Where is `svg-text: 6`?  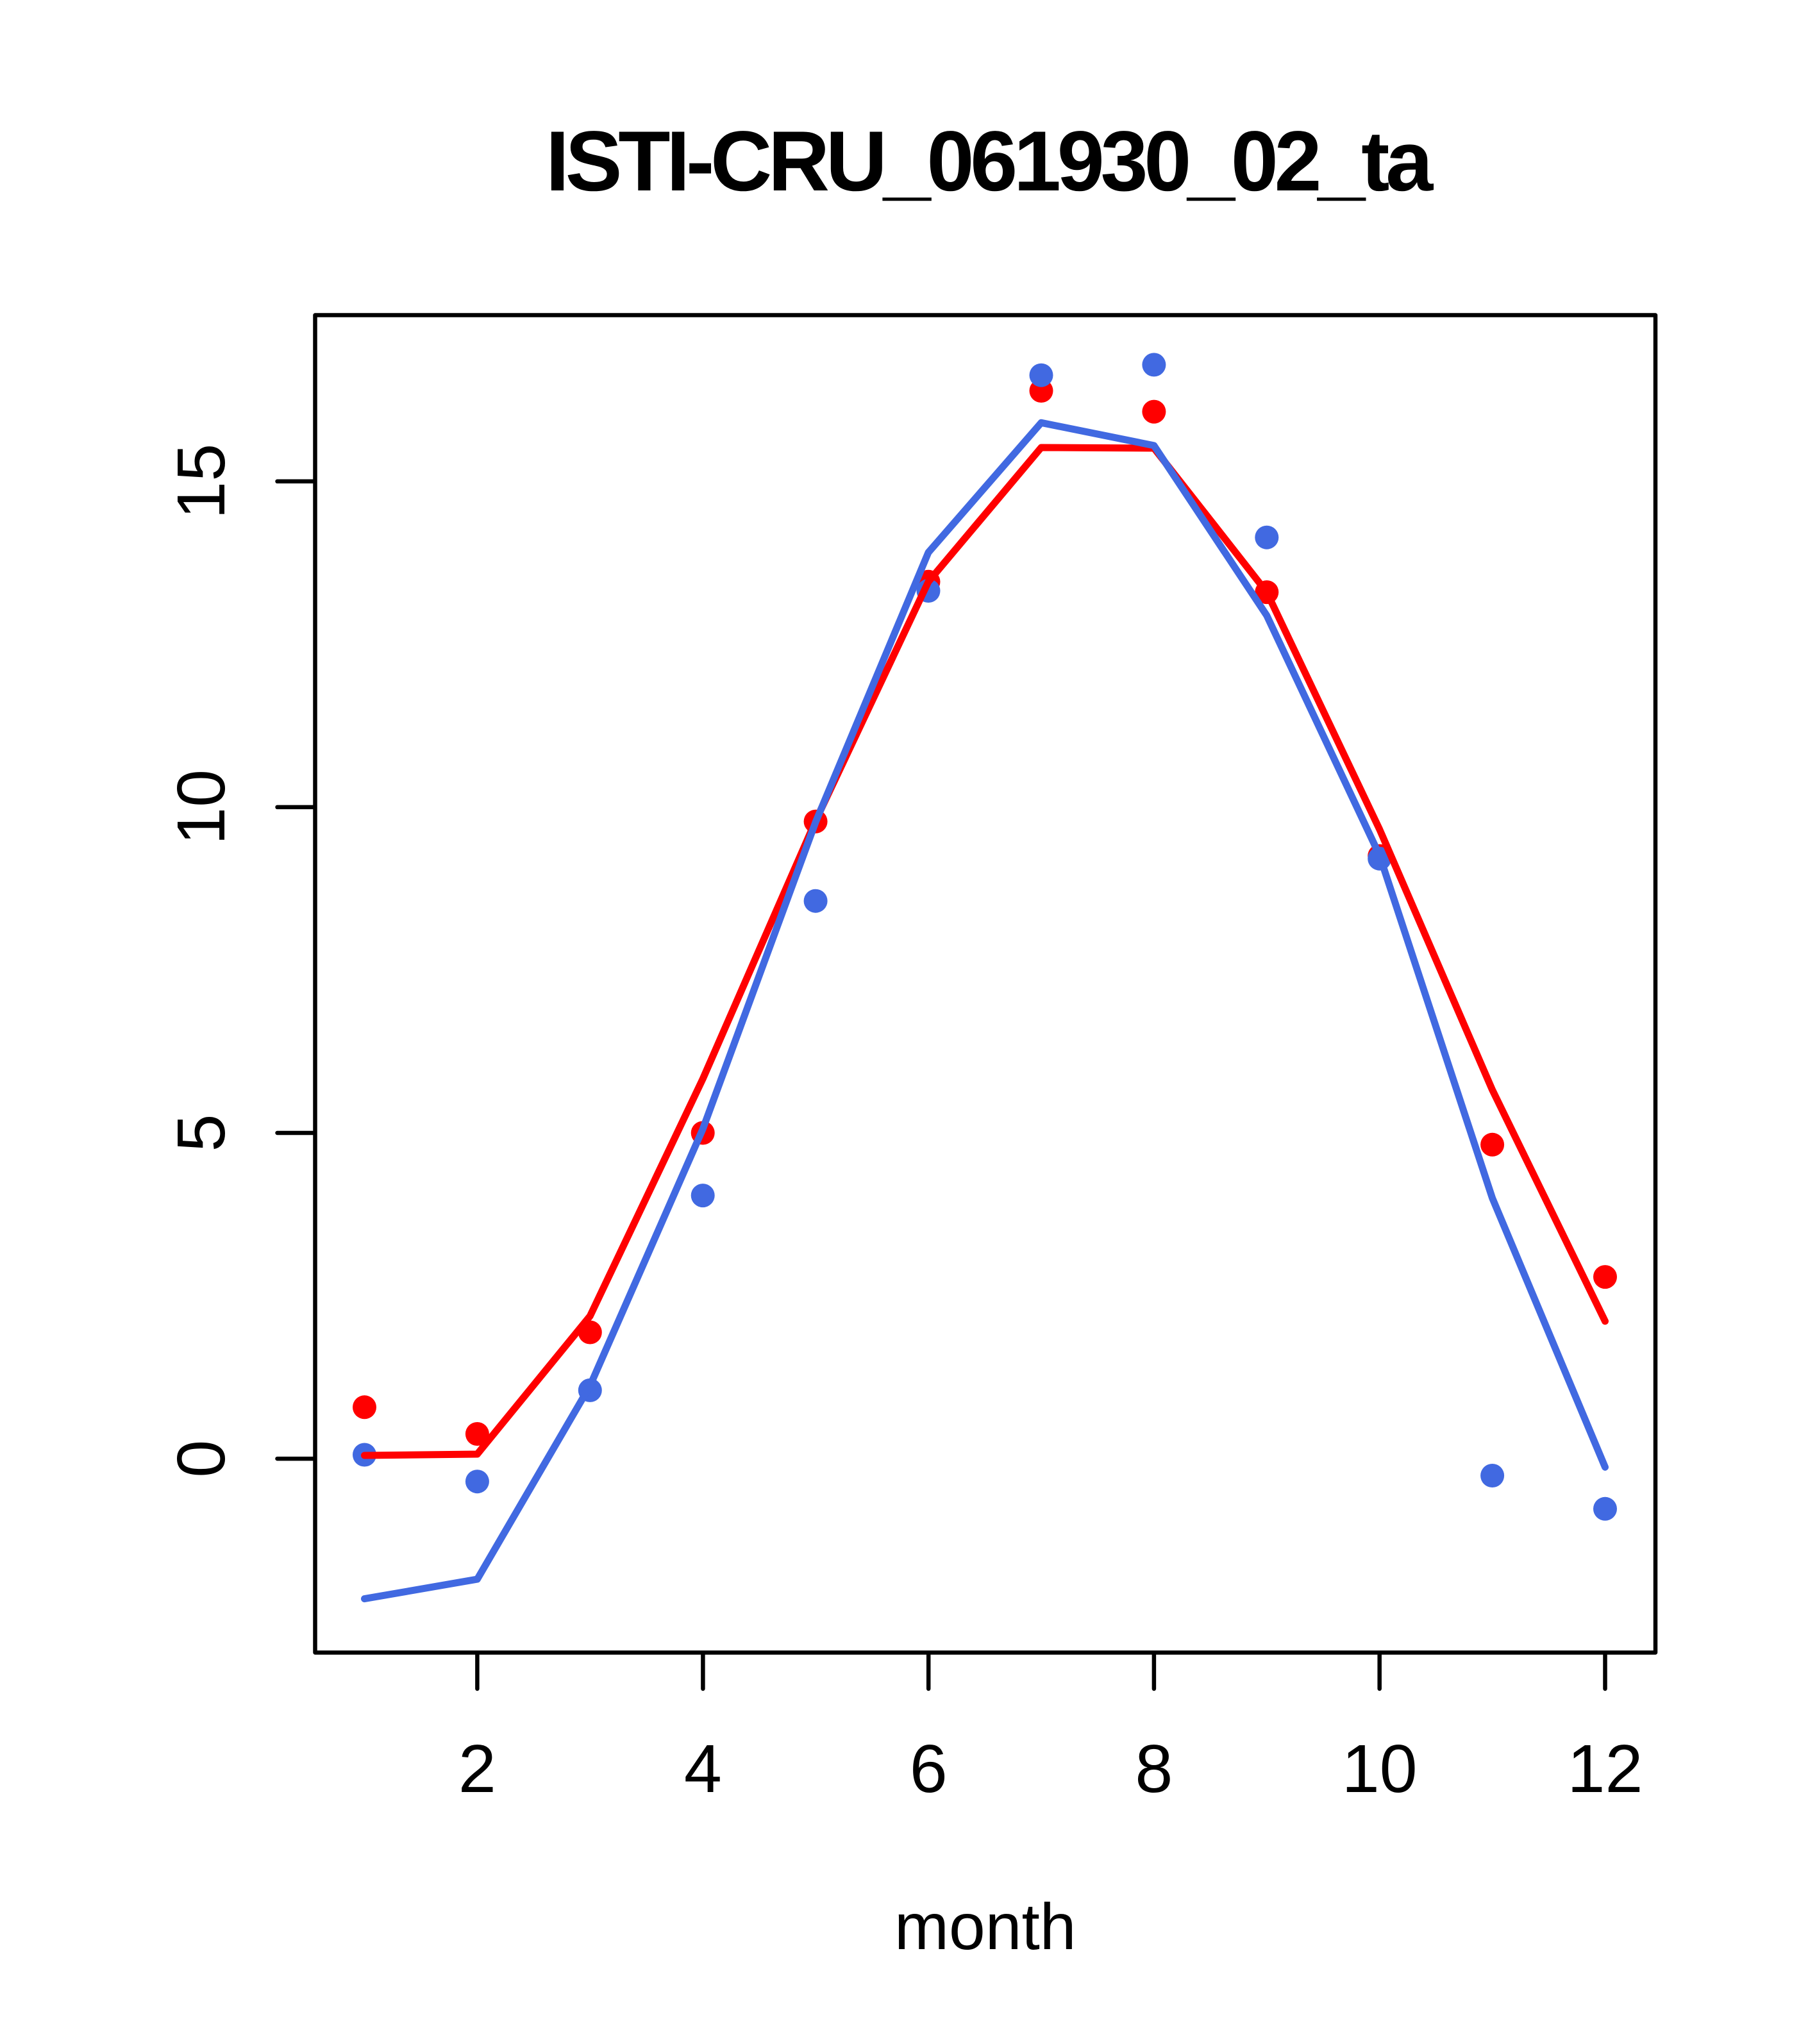
svg-text: 6 is located at coordinates (929, 1769).